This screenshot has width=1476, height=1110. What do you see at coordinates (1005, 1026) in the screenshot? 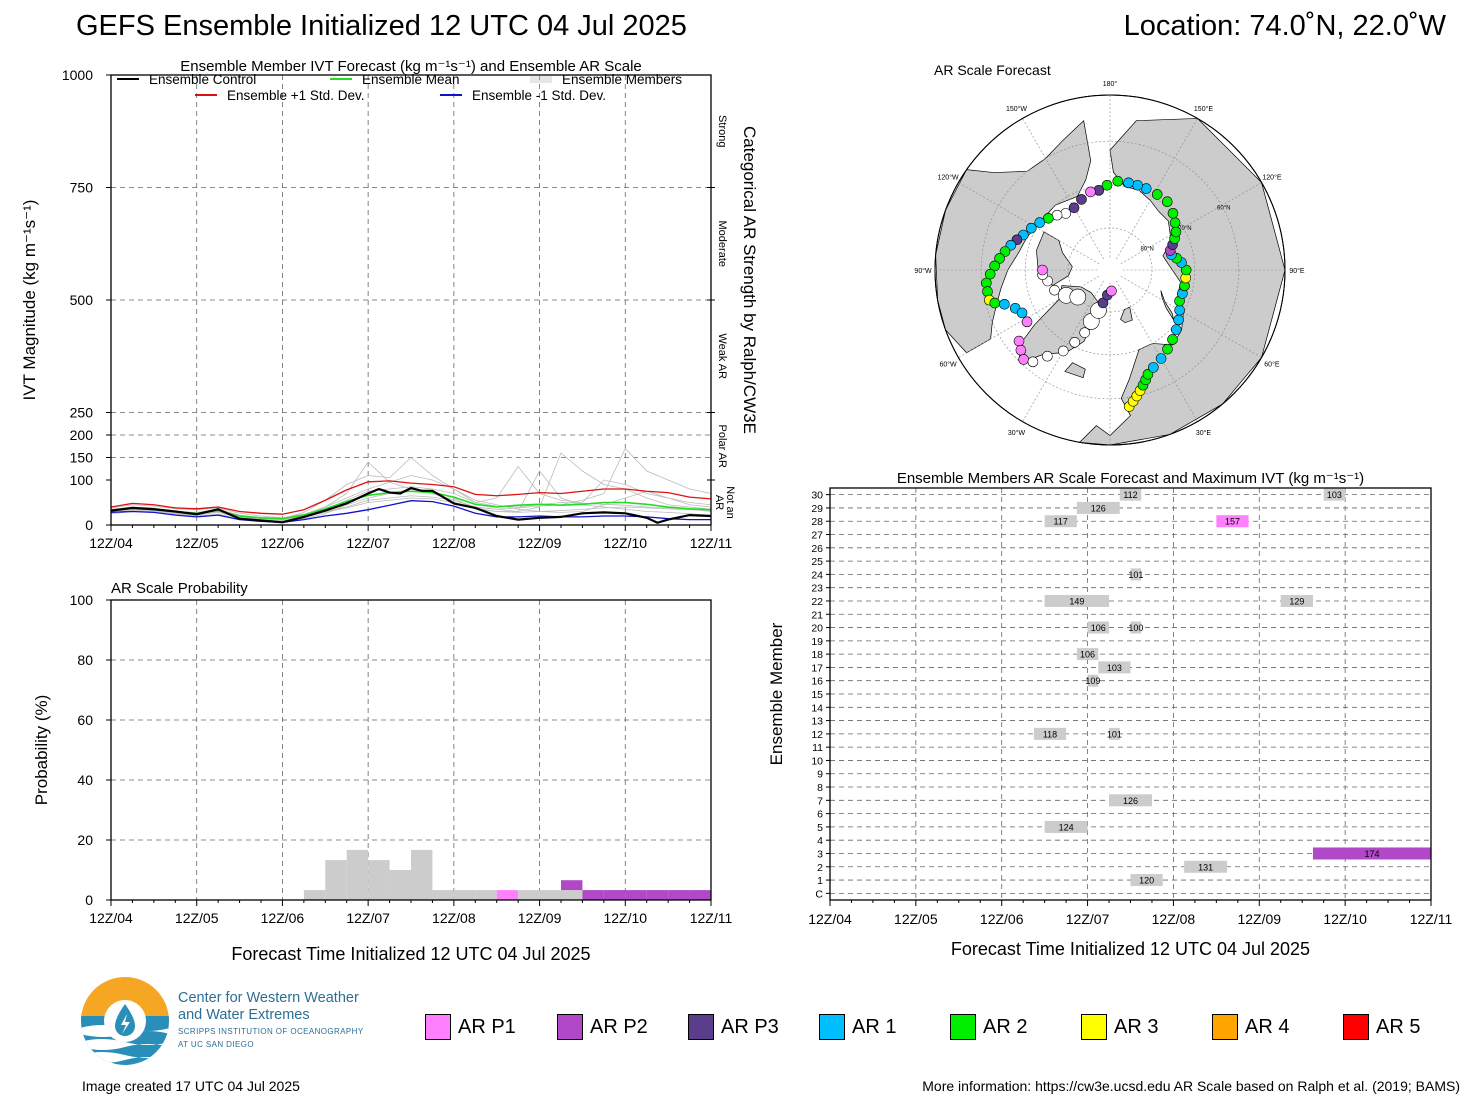
I see `legend-label: AR 2` at bounding box center [1005, 1026].